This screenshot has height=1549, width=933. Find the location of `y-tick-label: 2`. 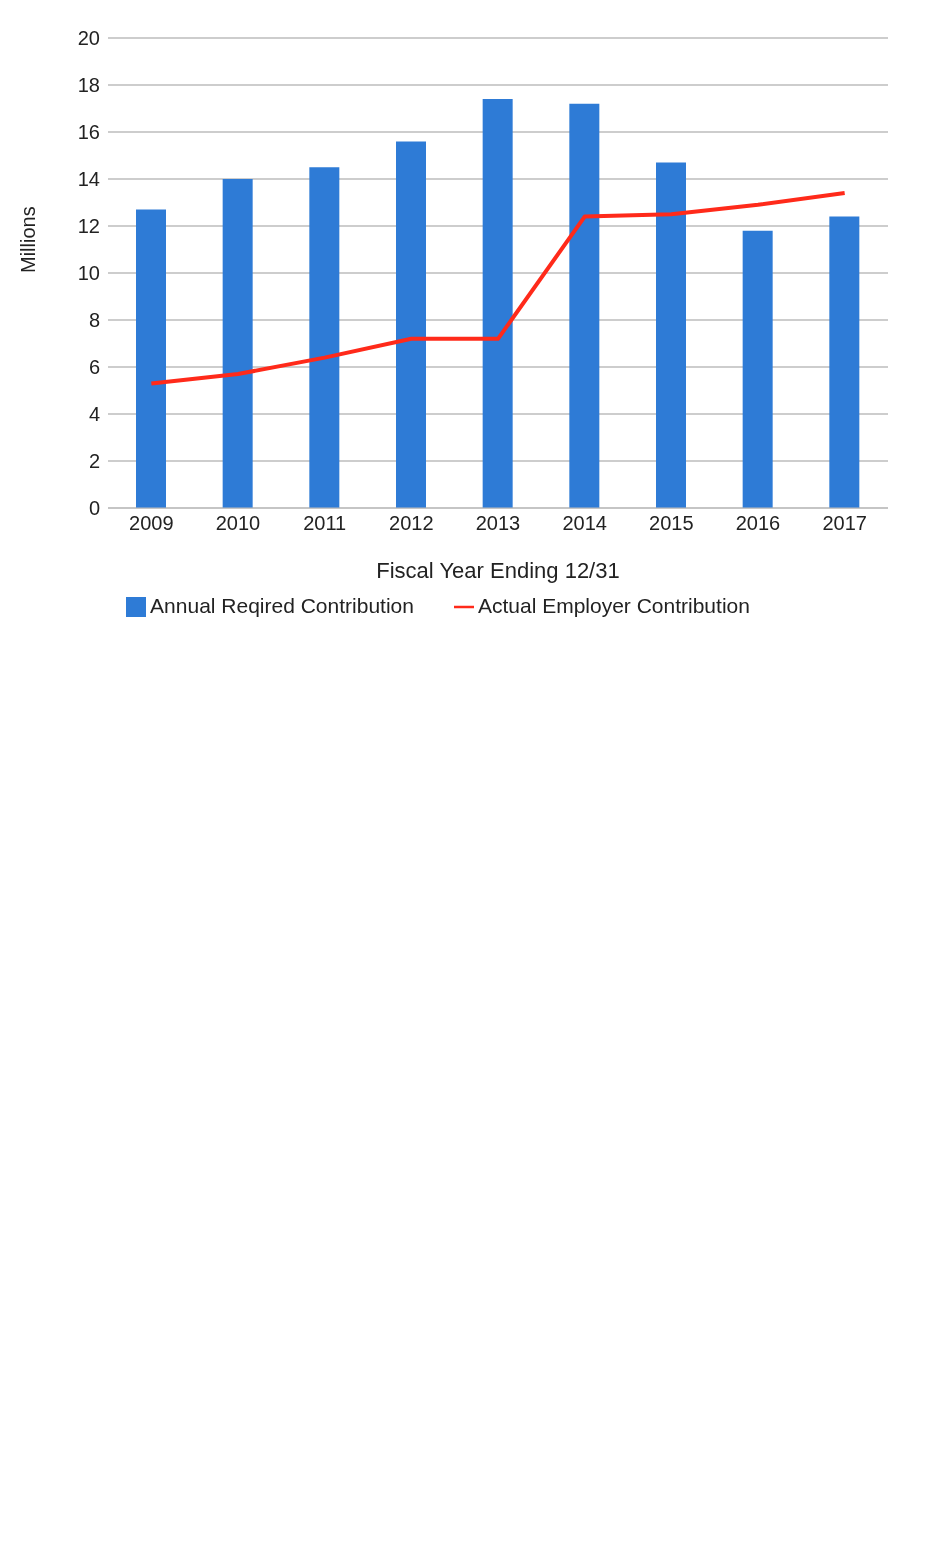

y-tick-label: 2 is located at coordinates (94, 461).